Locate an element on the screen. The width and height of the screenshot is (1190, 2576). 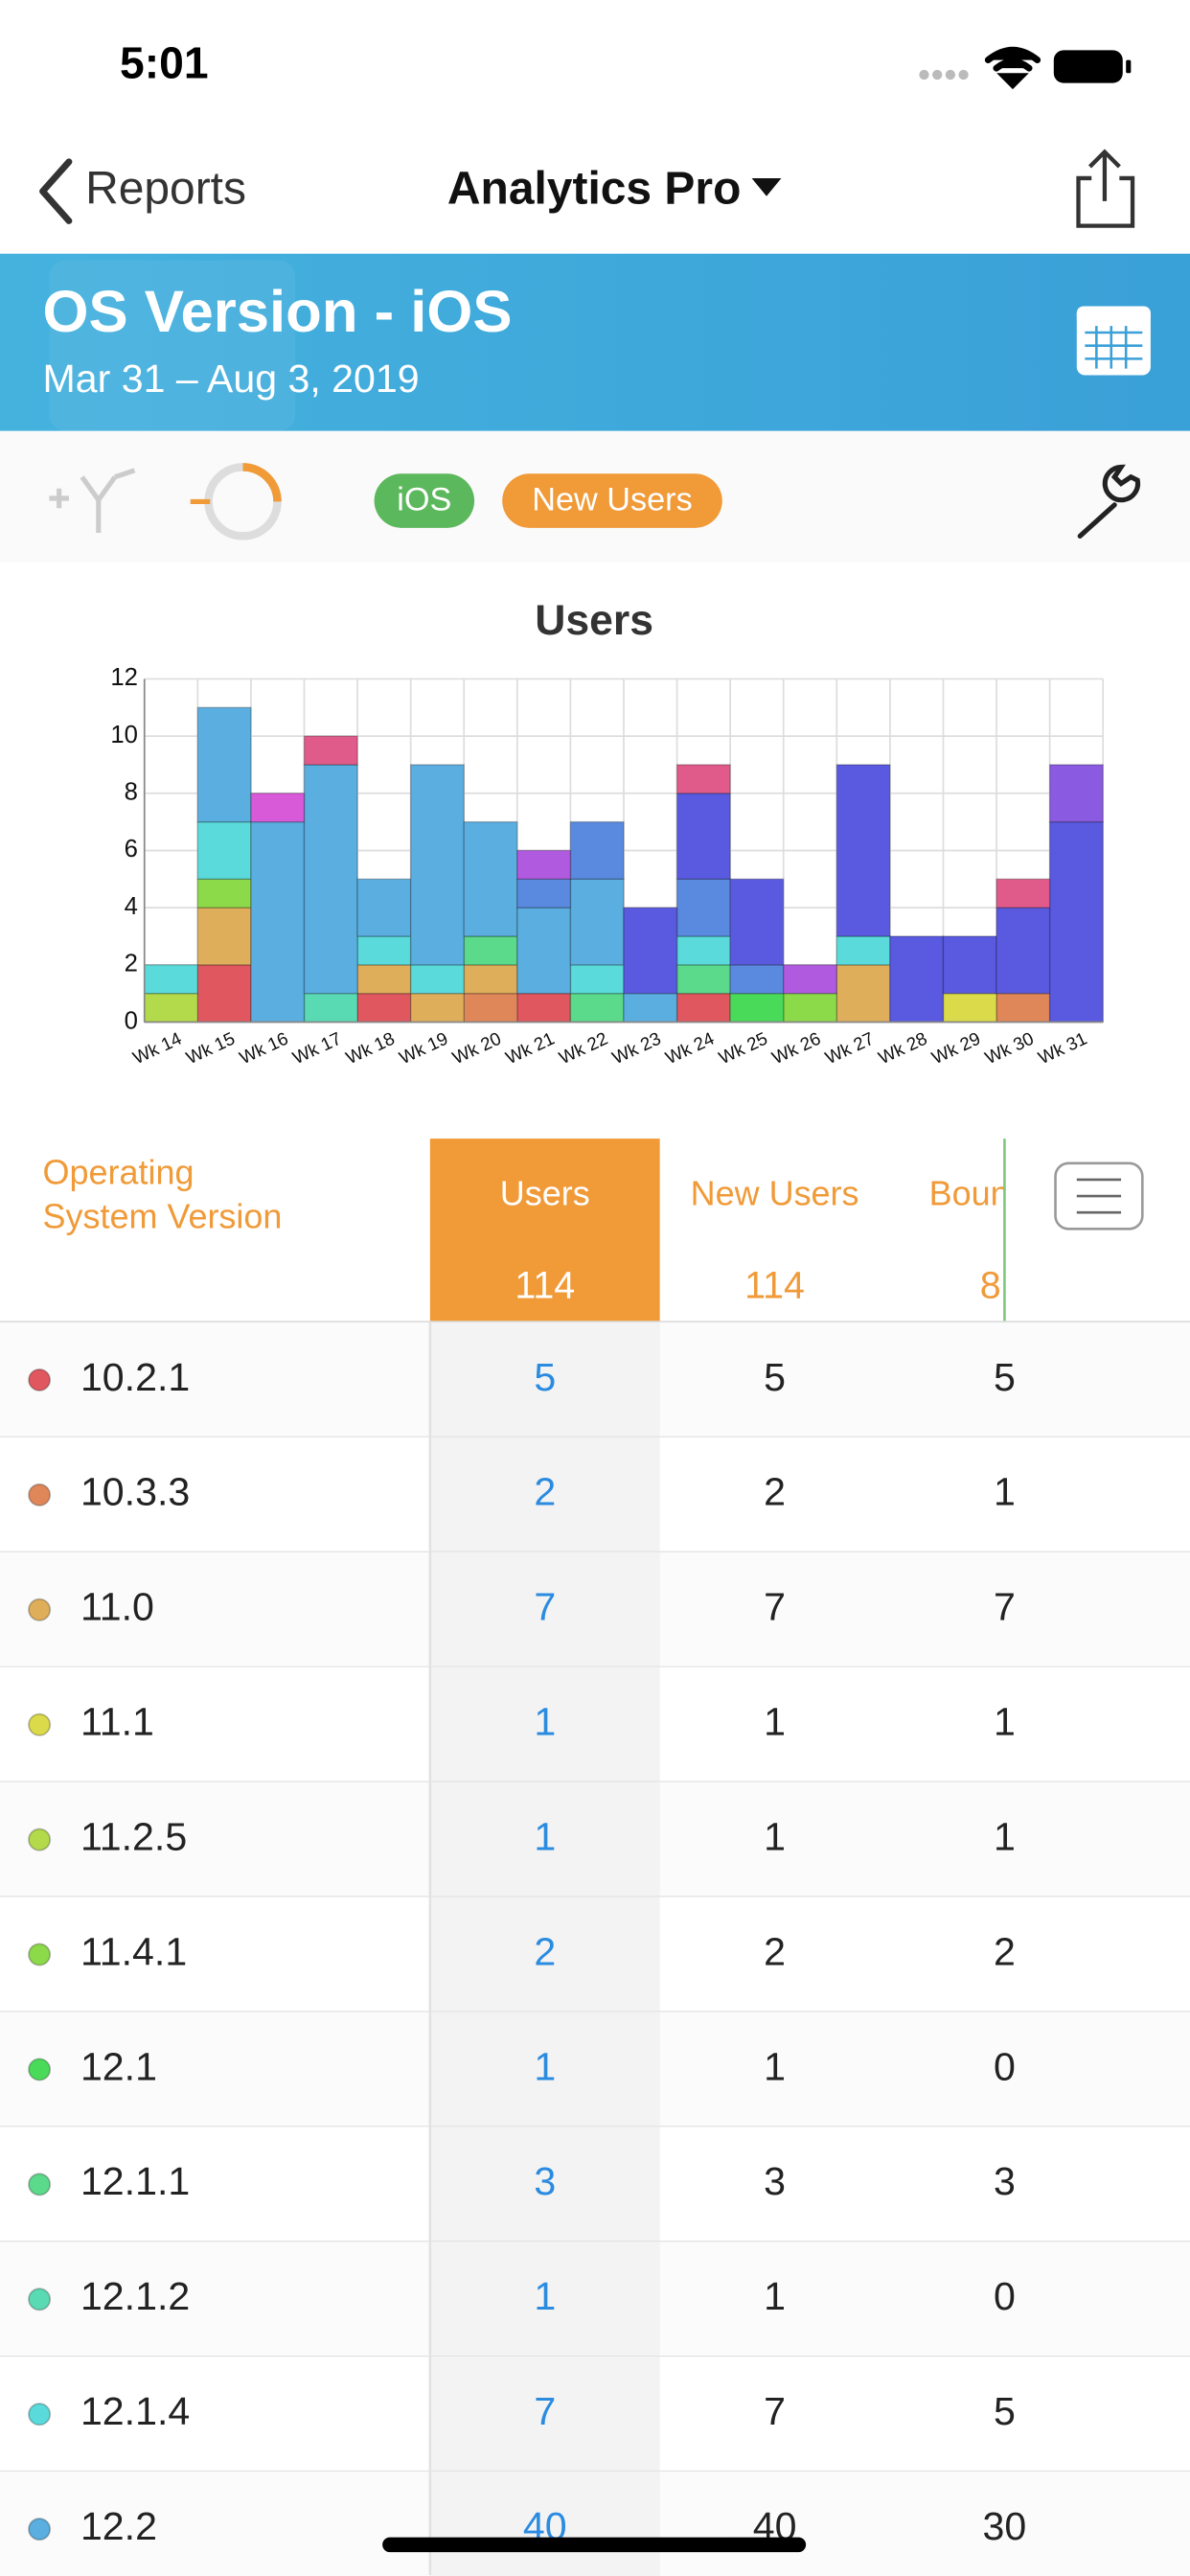
row-label: 12.2 is located at coordinates (119, 2526).